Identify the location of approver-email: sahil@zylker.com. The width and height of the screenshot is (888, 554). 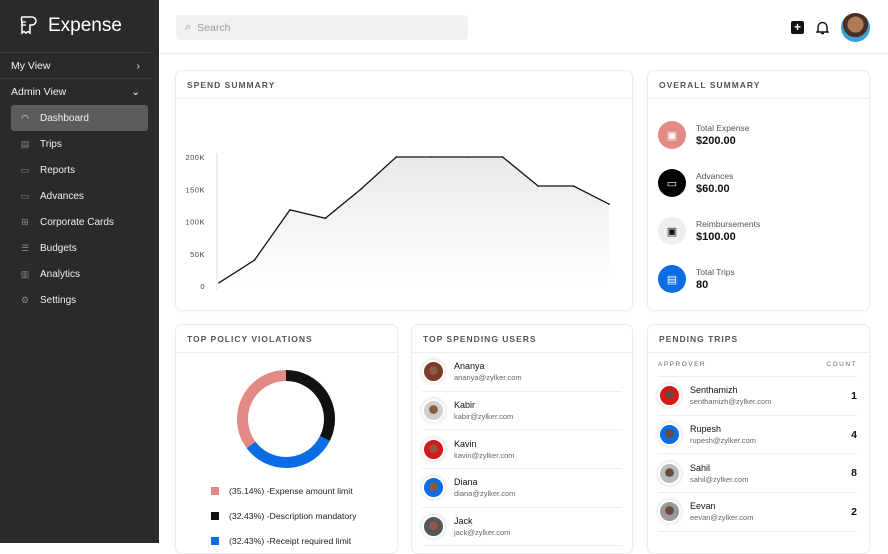
(719, 479).